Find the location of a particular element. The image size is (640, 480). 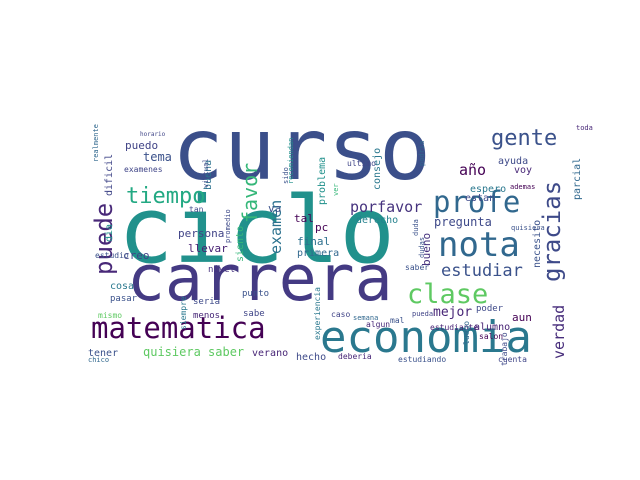

word: ayuda is located at coordinates (513, 161).